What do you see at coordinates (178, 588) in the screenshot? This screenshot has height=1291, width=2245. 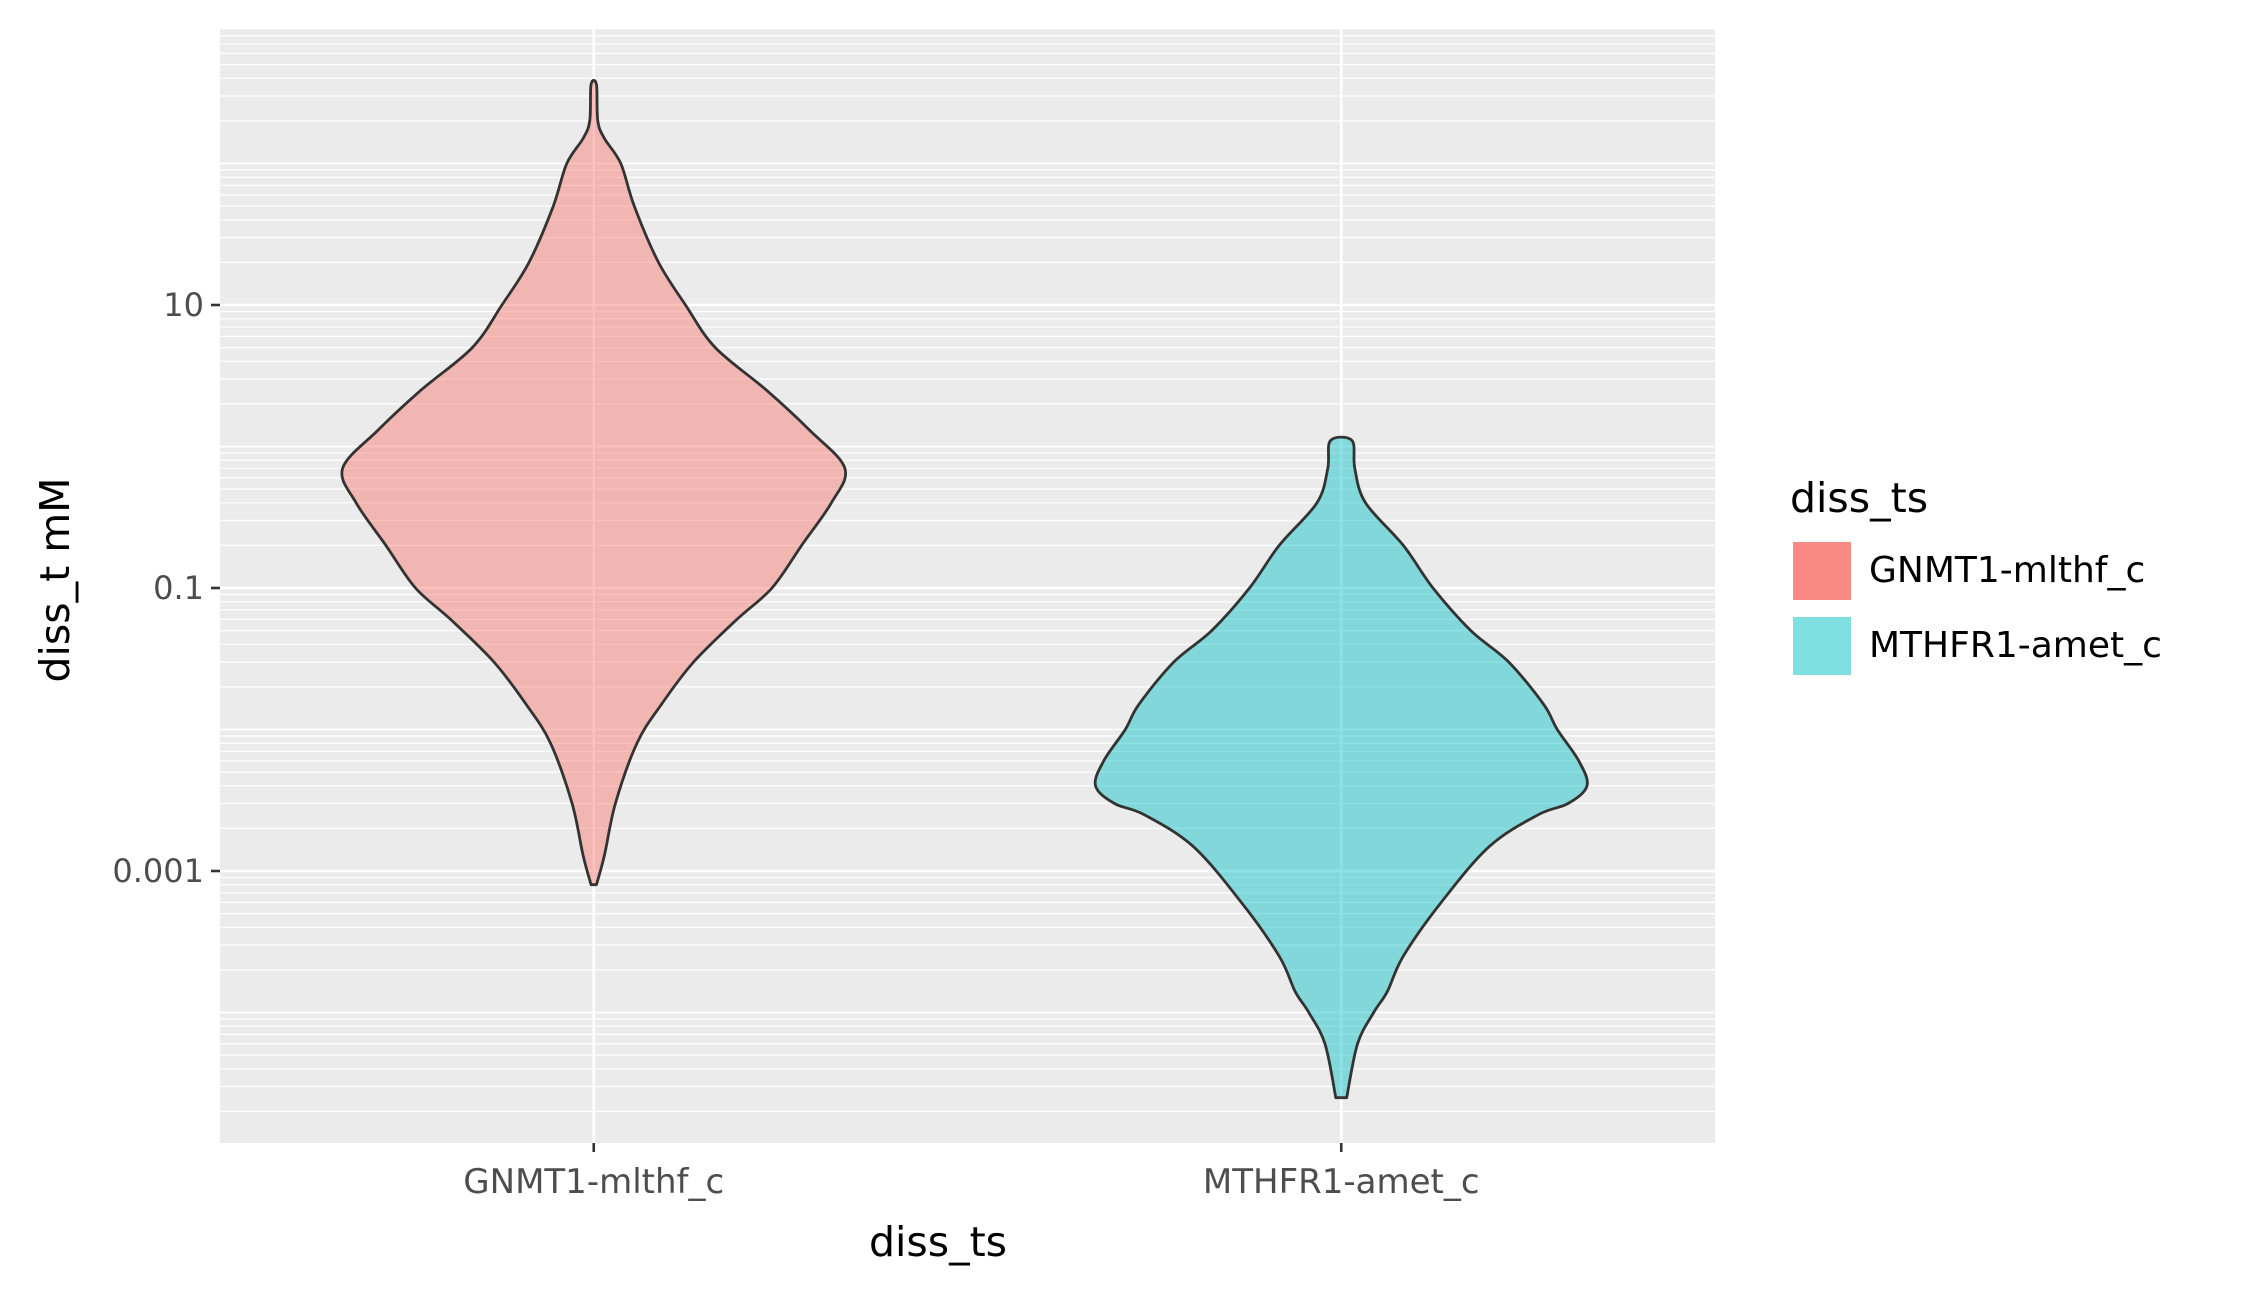 I see `y-tick-label: 0.1` at bounding box center [178, 588].